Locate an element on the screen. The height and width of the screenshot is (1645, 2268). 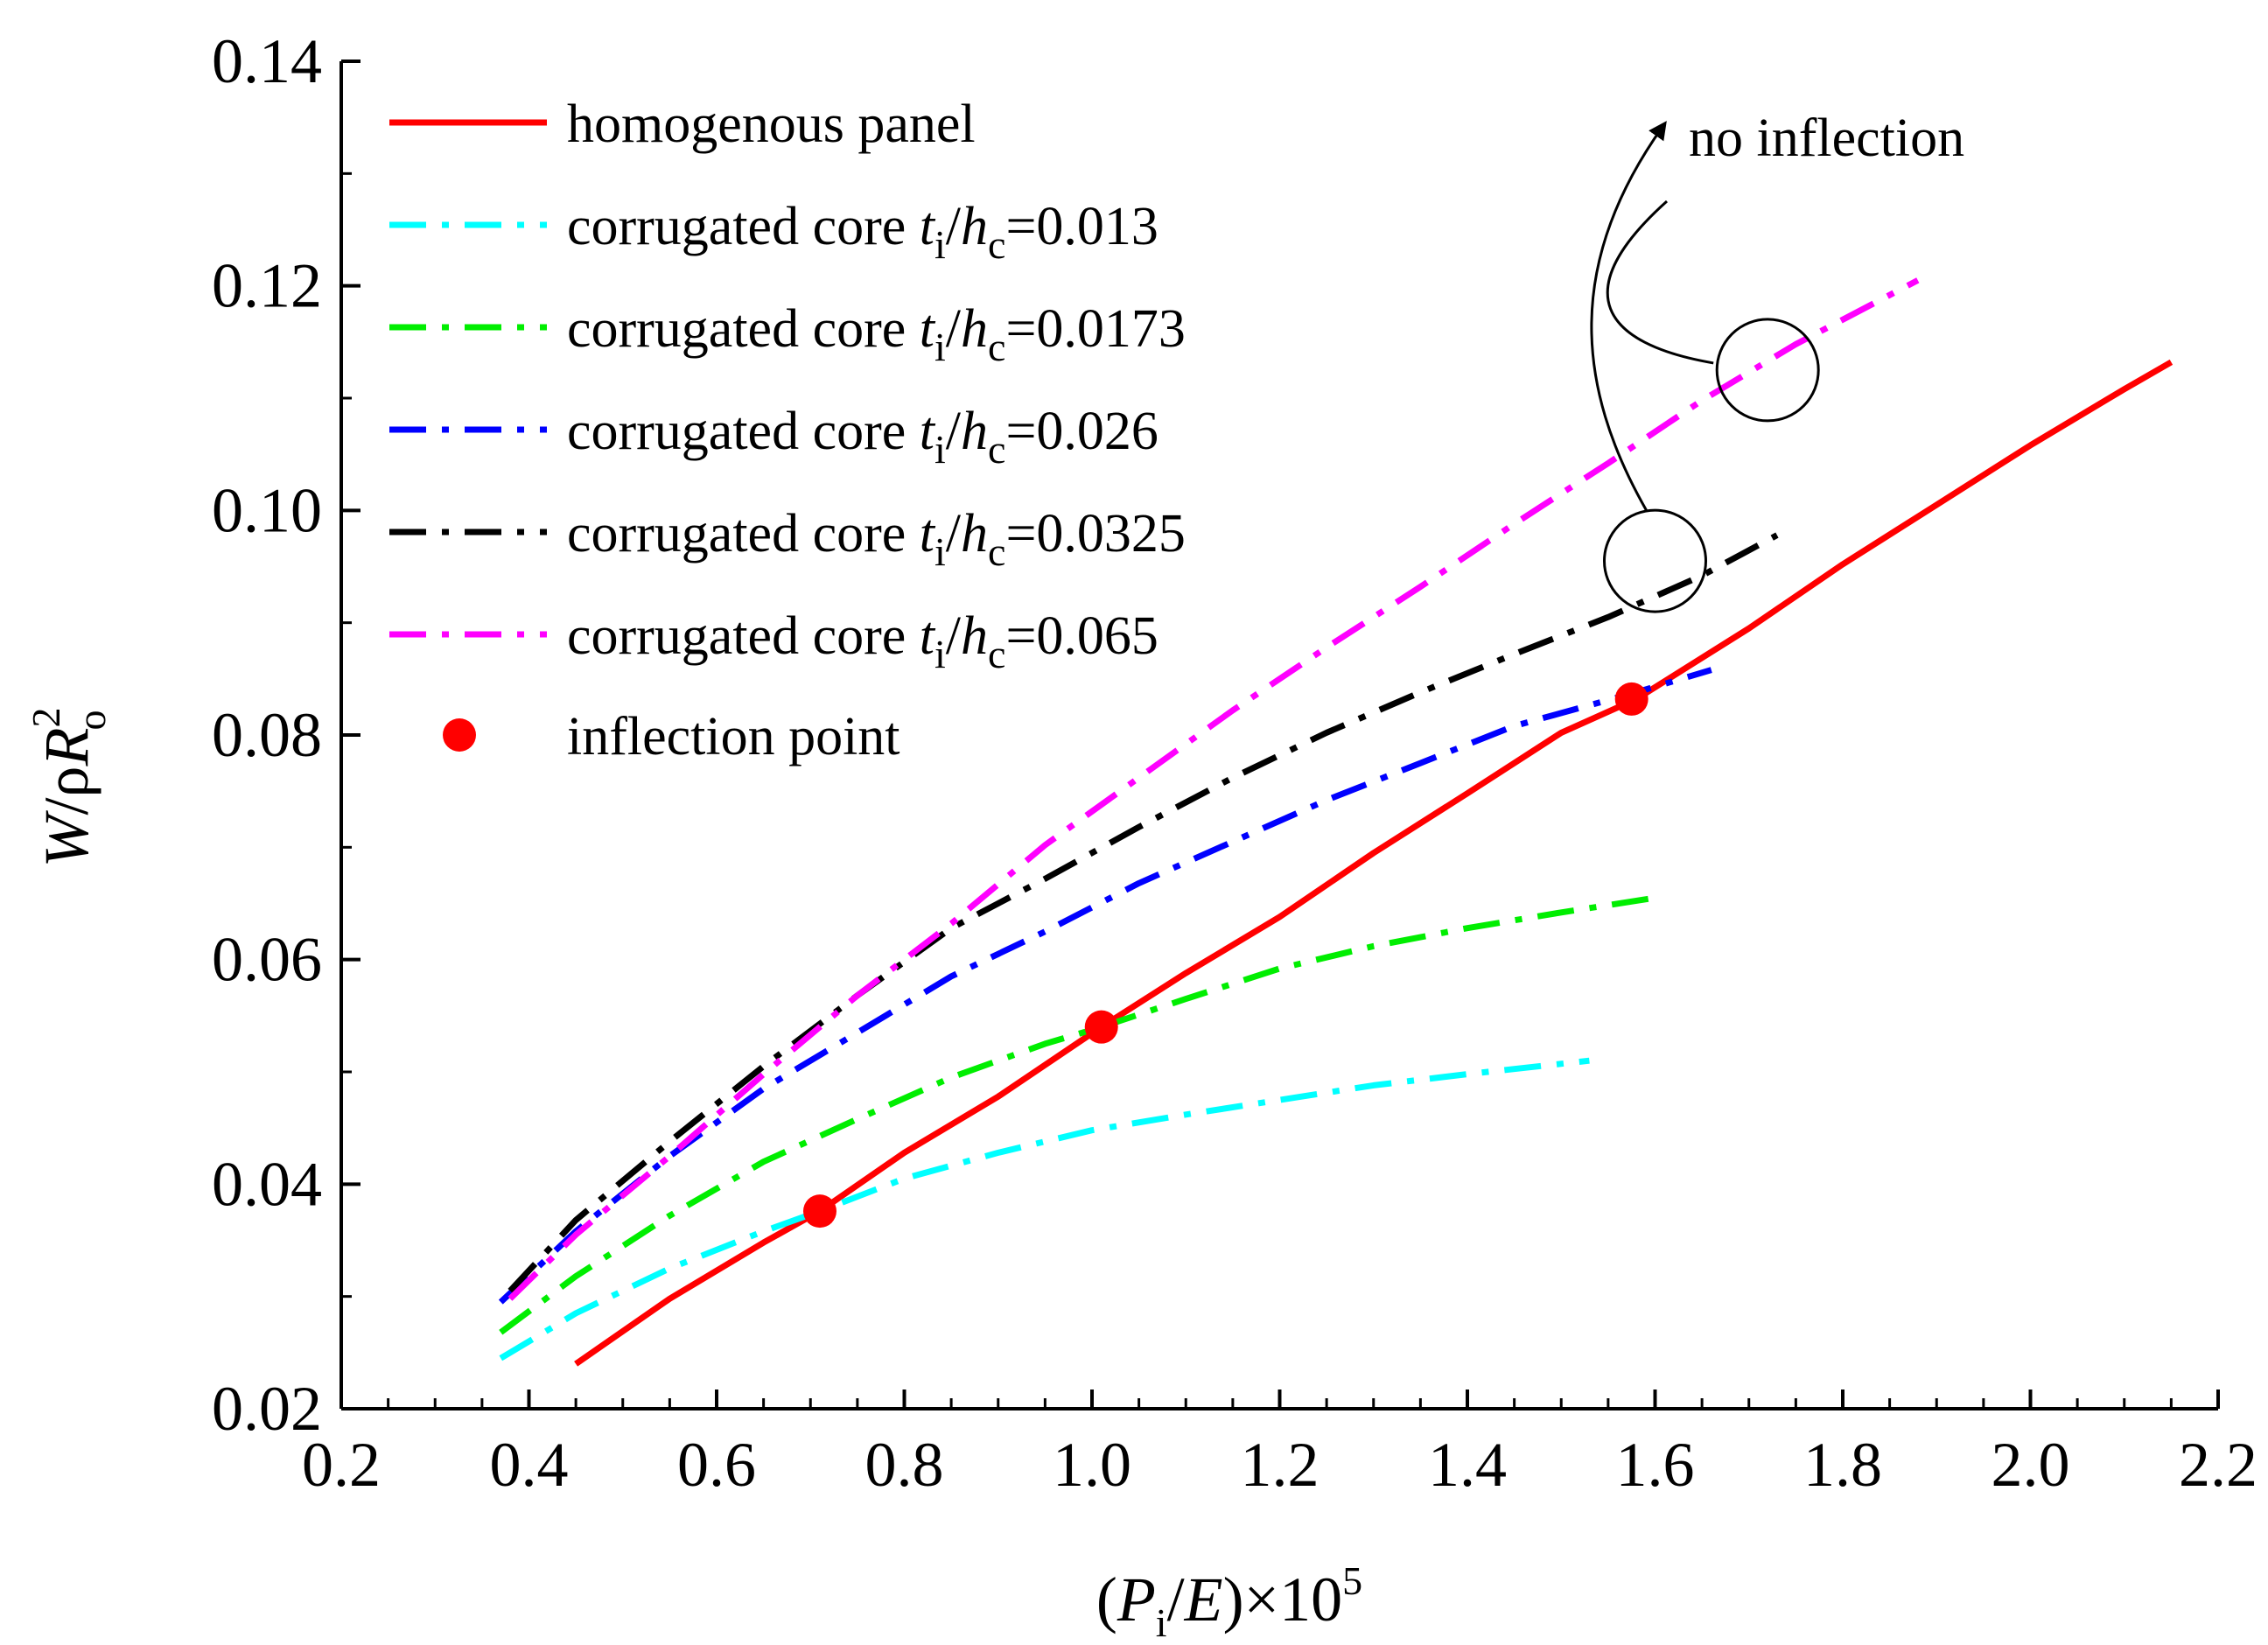
y-tick-label: 0.12 is located at coordinates (267, 286).